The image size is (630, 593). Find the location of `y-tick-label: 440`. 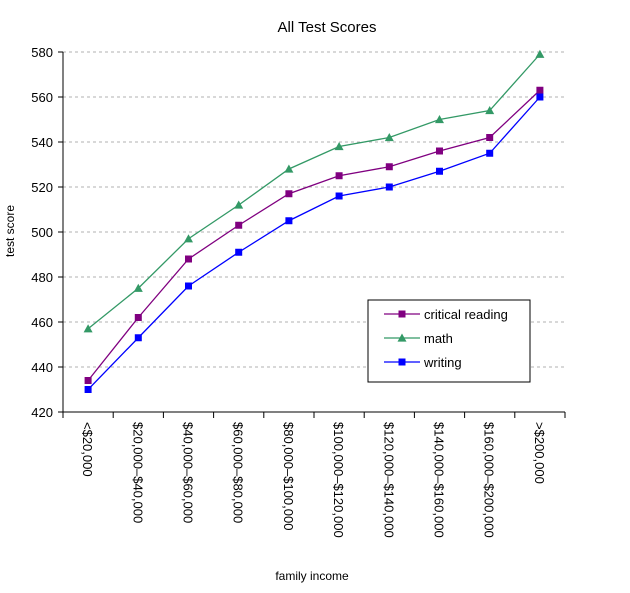

y-tick-label: 440 is located at coordinates (42, 367).